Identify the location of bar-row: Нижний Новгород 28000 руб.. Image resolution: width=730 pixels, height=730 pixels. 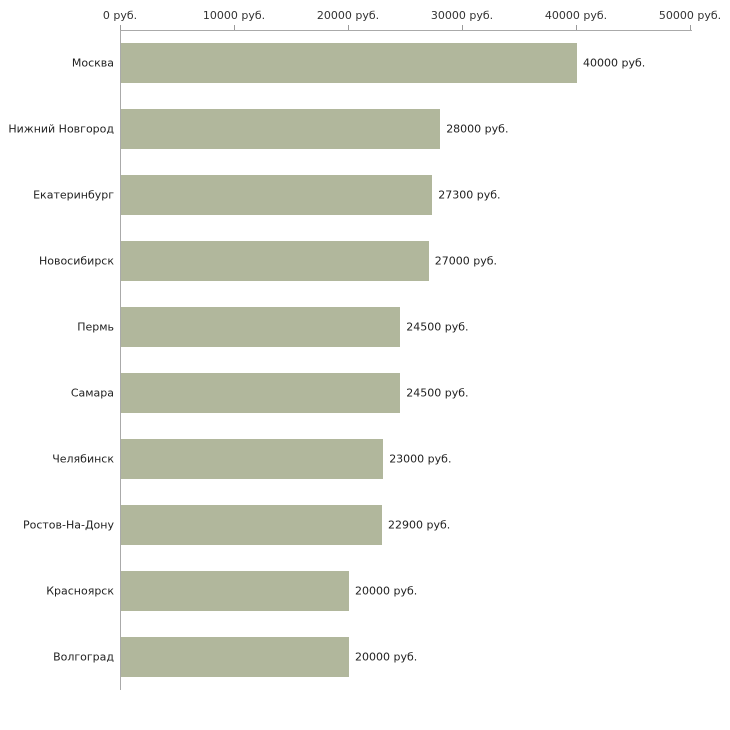
(365, 129).